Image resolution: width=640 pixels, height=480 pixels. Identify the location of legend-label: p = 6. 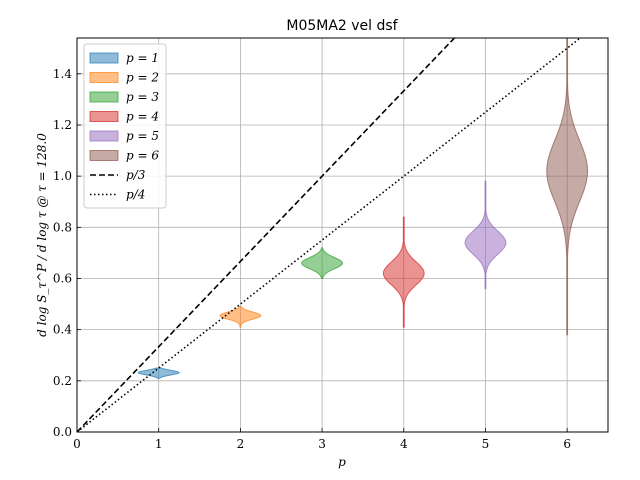
(142, 156).